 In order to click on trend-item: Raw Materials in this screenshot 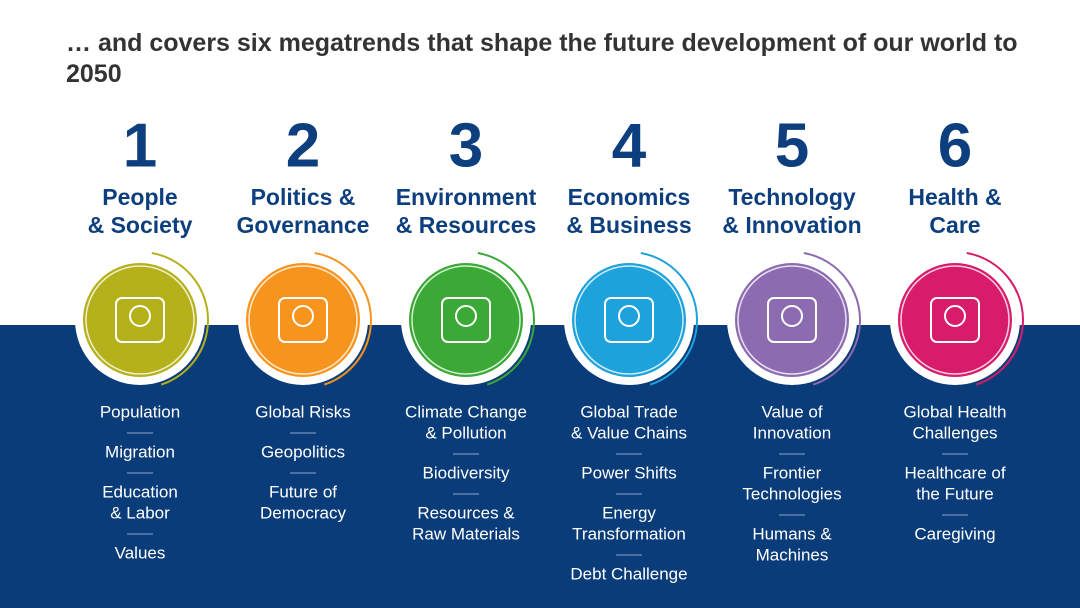, I will do `click(466, 533)`.